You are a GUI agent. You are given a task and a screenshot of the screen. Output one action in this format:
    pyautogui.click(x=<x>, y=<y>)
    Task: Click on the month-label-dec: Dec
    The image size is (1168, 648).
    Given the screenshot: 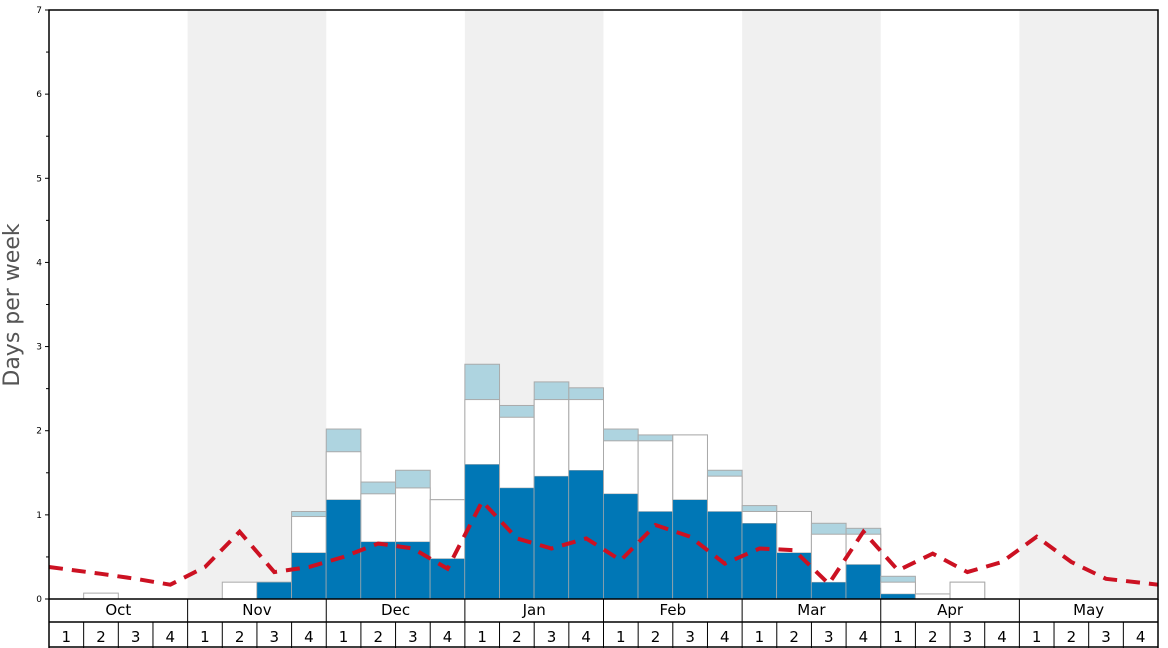 What is the action you would take?
    pyautogui.click(x=395, y=610)
    